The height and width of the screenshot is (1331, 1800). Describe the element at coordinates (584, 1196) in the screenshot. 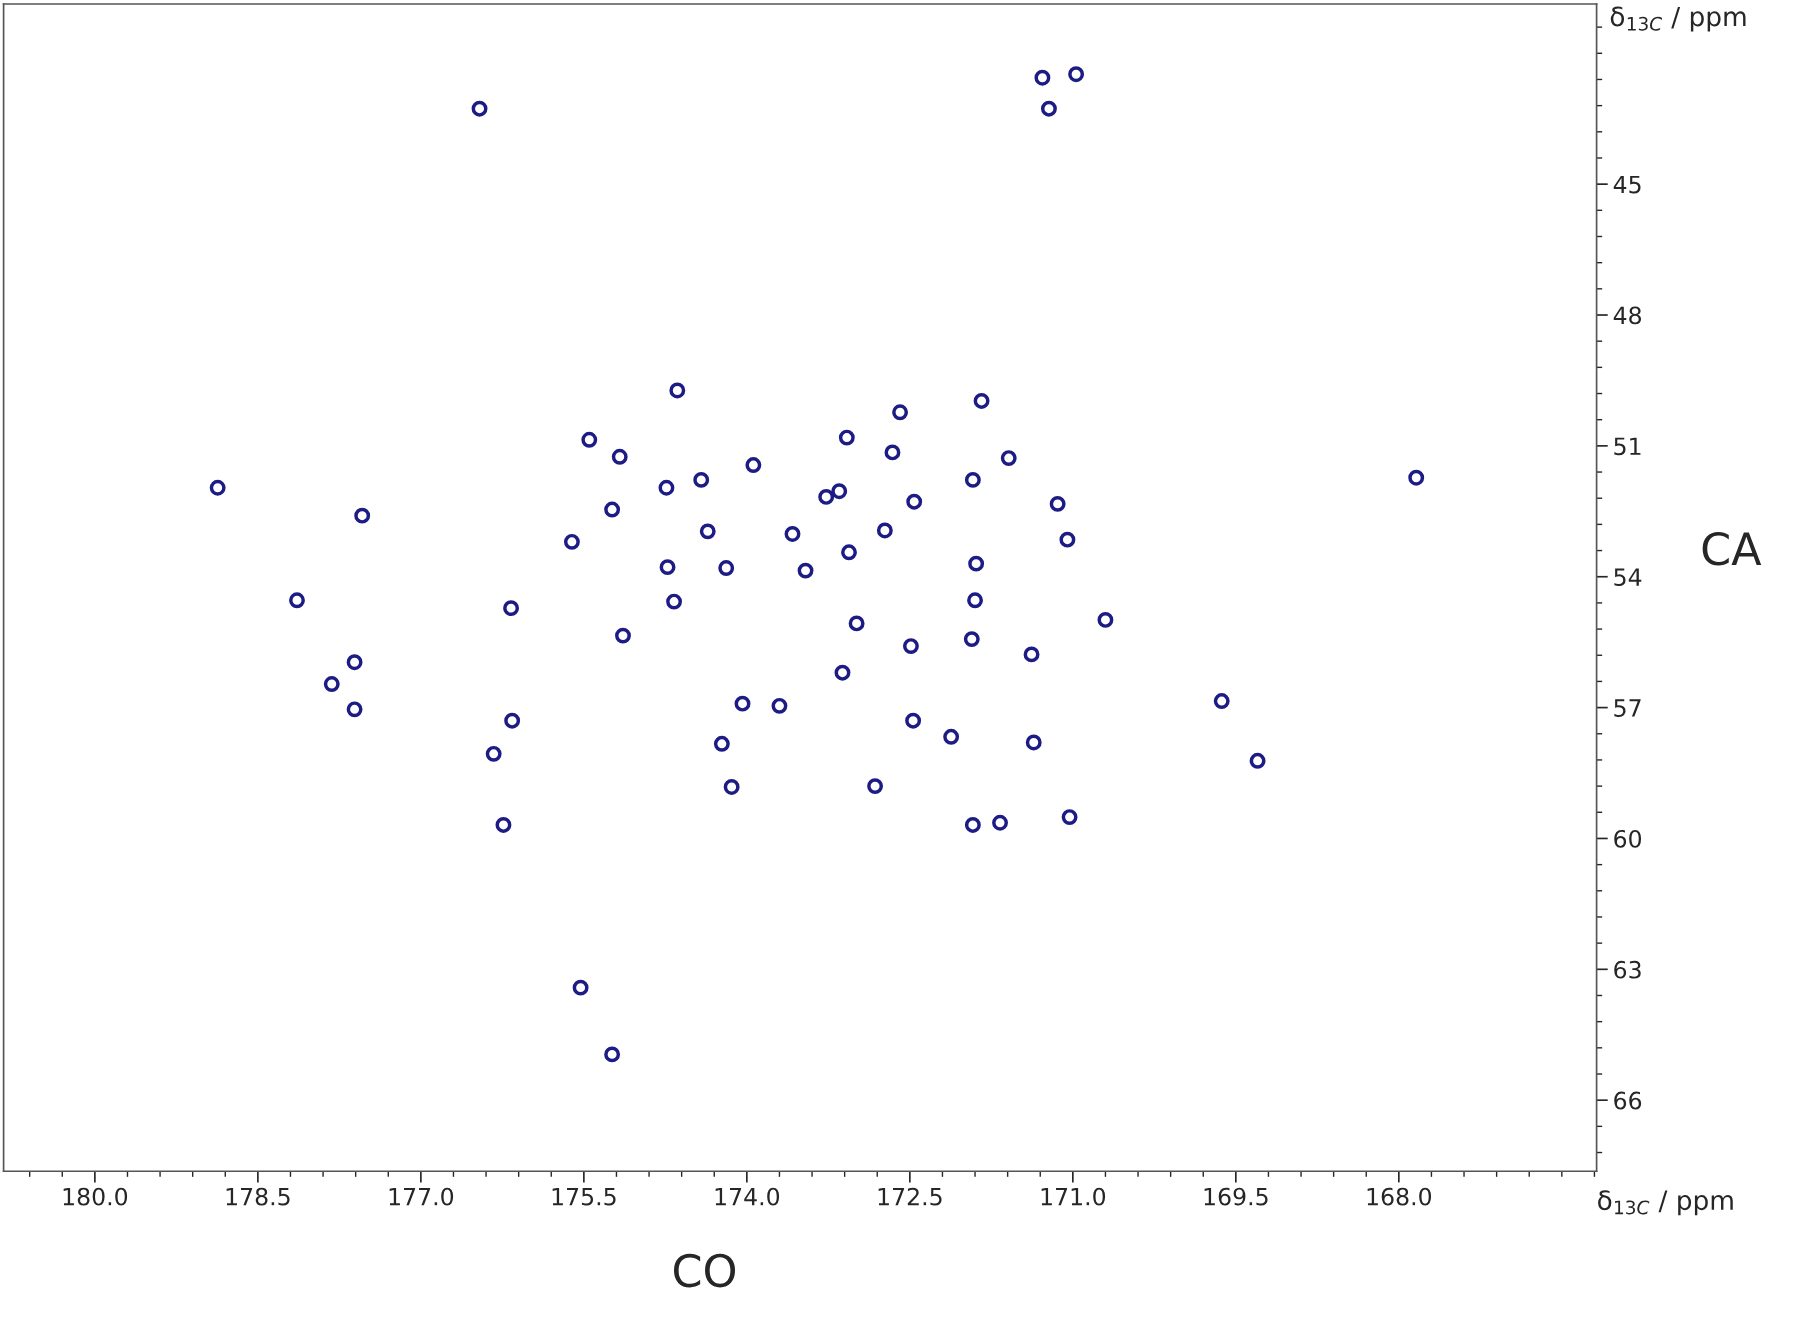

I see `x-tick-label: 175.5` at that location.